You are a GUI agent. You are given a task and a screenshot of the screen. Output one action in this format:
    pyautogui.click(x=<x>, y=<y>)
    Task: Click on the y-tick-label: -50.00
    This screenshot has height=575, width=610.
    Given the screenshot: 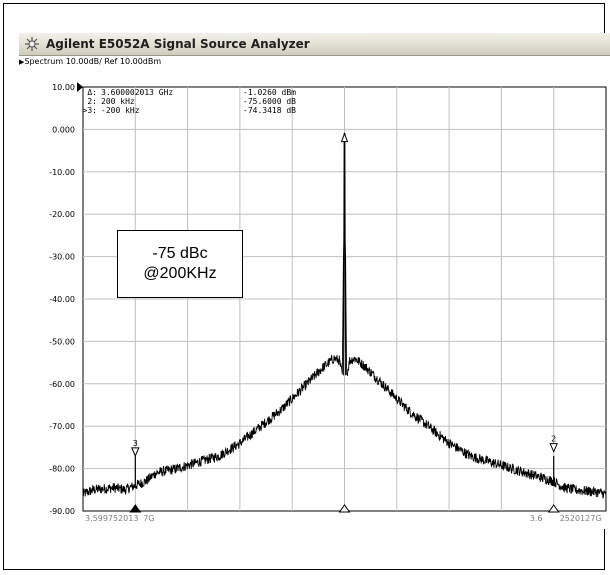 What is the action you would take?
    pyautogui.click(x=62, y=341)
    